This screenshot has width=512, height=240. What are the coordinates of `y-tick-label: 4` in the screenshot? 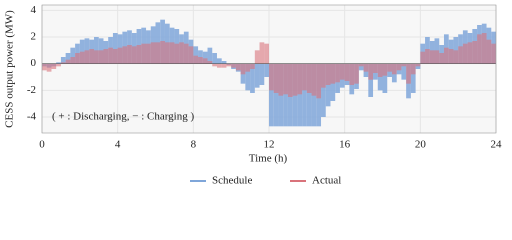 It's located at (34, 10).